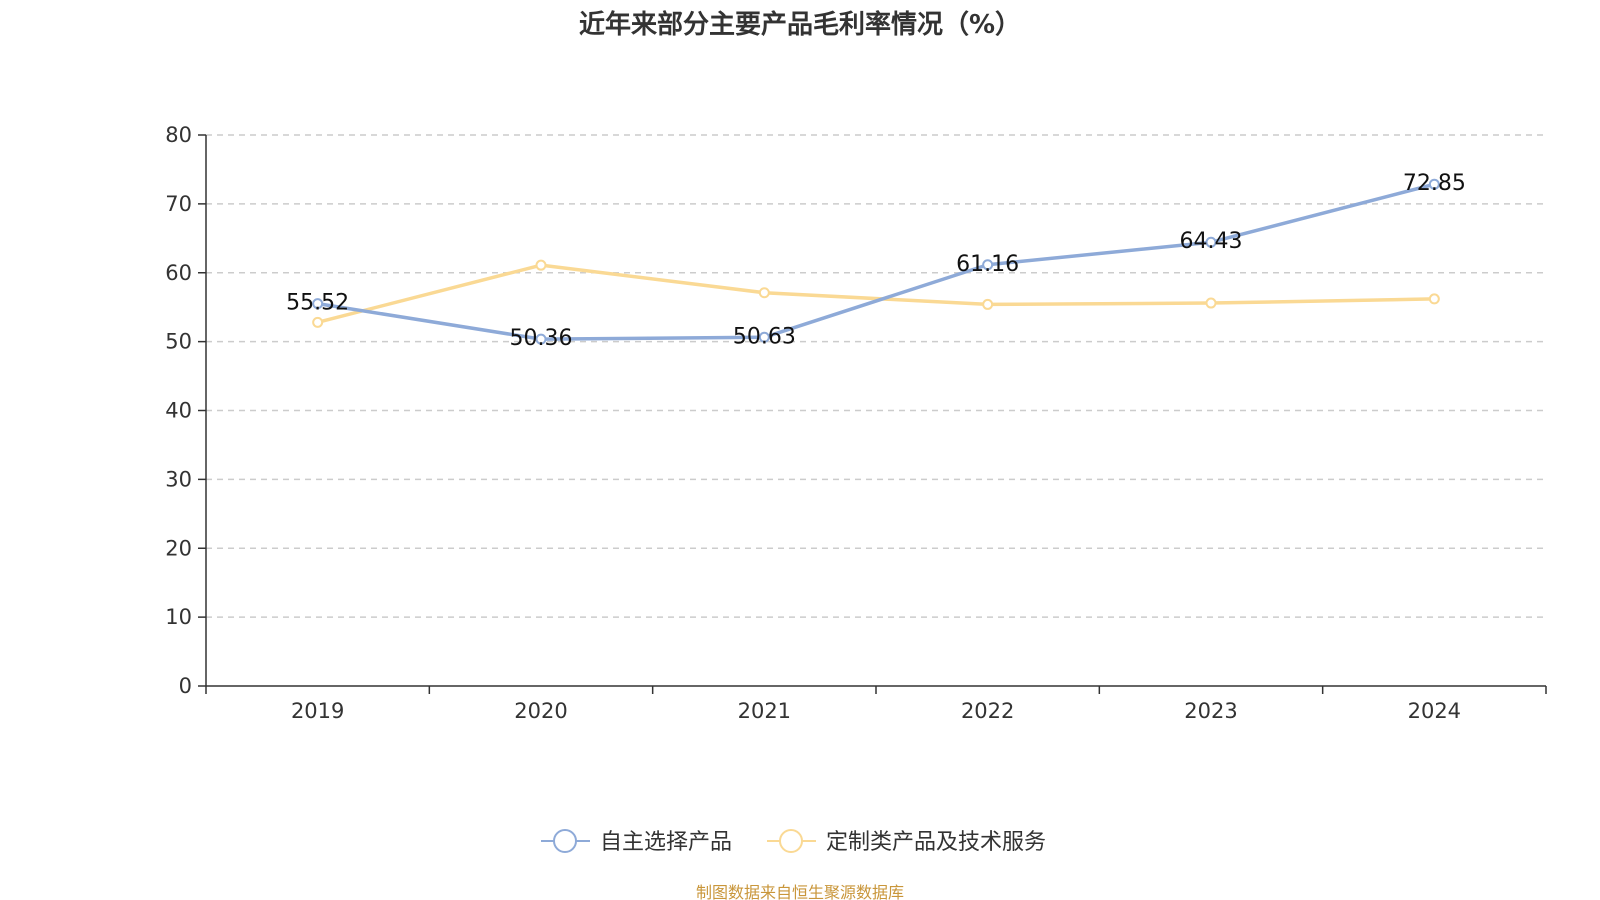 This screenshot has width=1600, height=900. What do you see at coordinates (764, 711) in the screenshot?
I see `x-tick-label-2021: 2021` at bounding box center [764, 711].